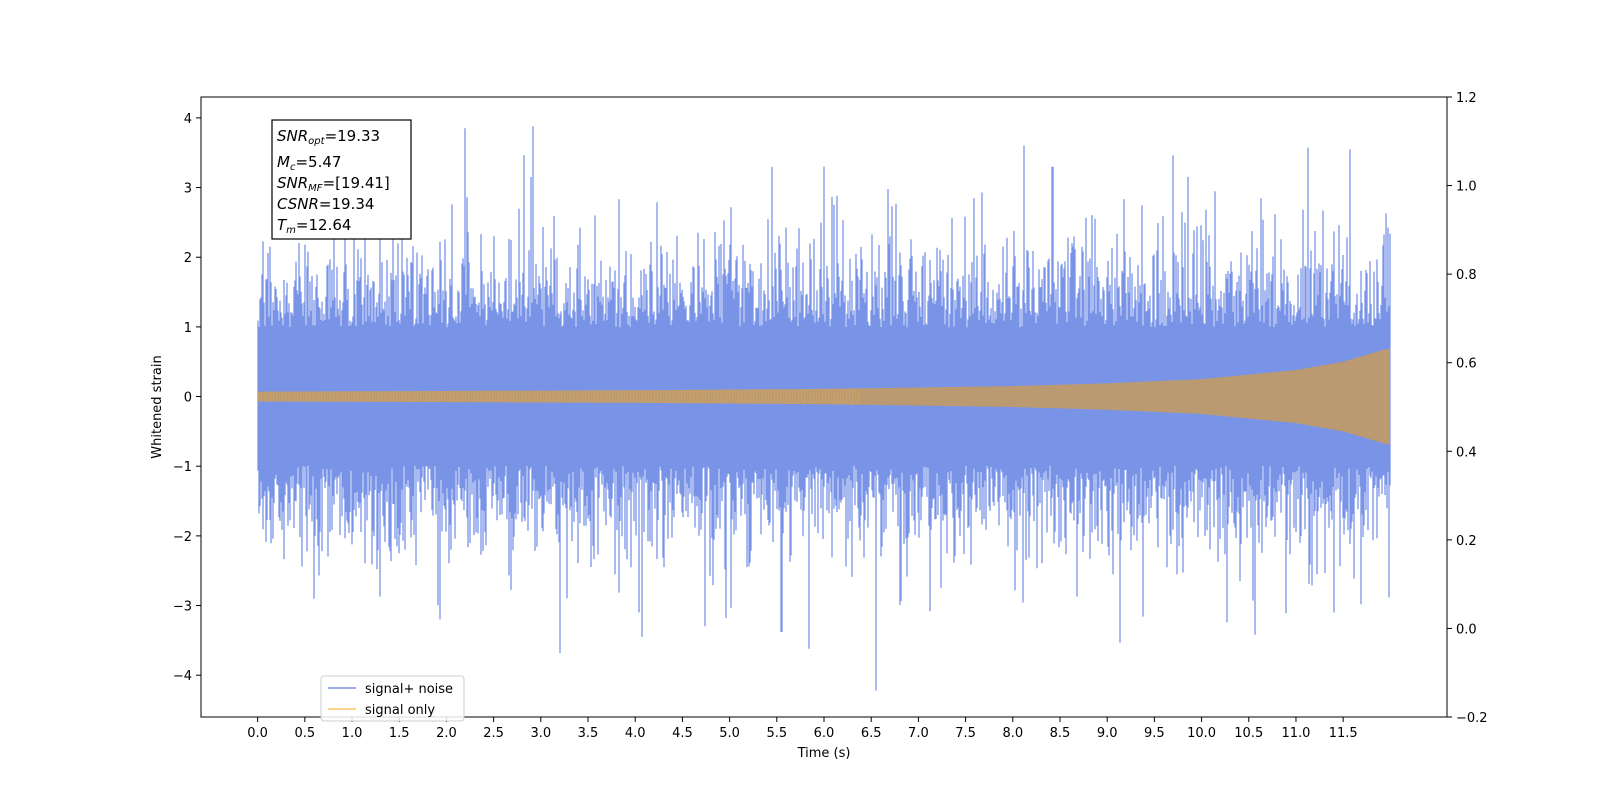 The image size is (1600, 800). I want to click on signal-only-band, so click(824, 396).